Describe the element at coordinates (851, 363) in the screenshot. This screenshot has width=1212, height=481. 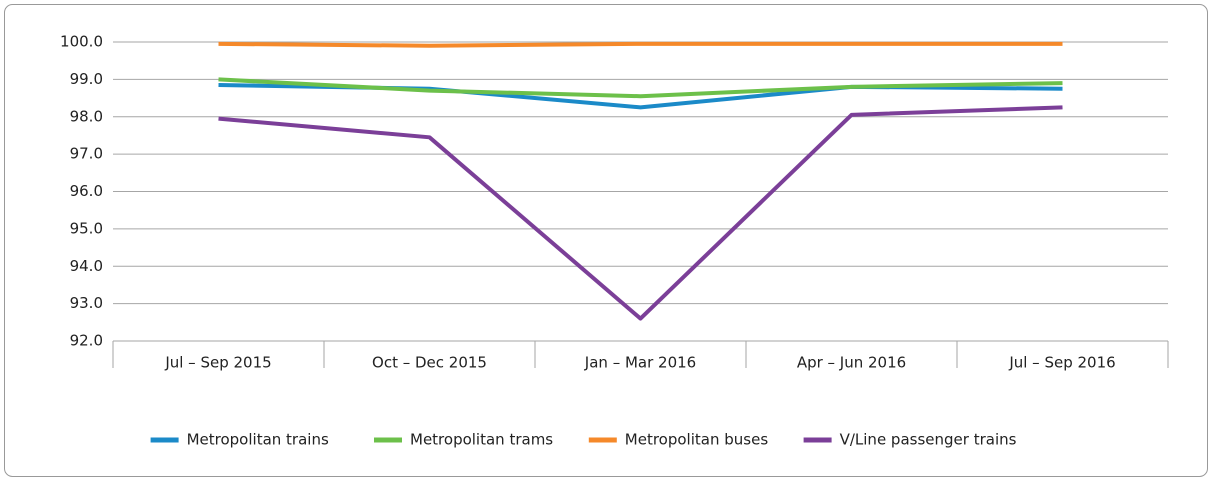
I see `x-tick-label: Apr – Jun 2016` at that location.